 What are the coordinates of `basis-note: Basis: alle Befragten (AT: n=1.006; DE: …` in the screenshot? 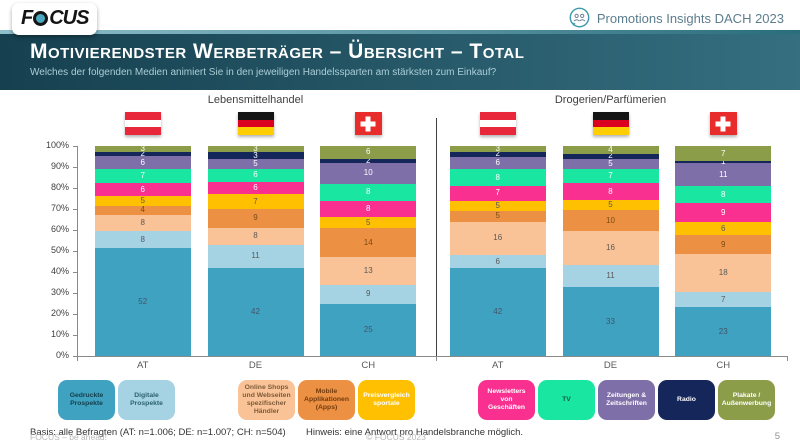 It's located at (158, 432).